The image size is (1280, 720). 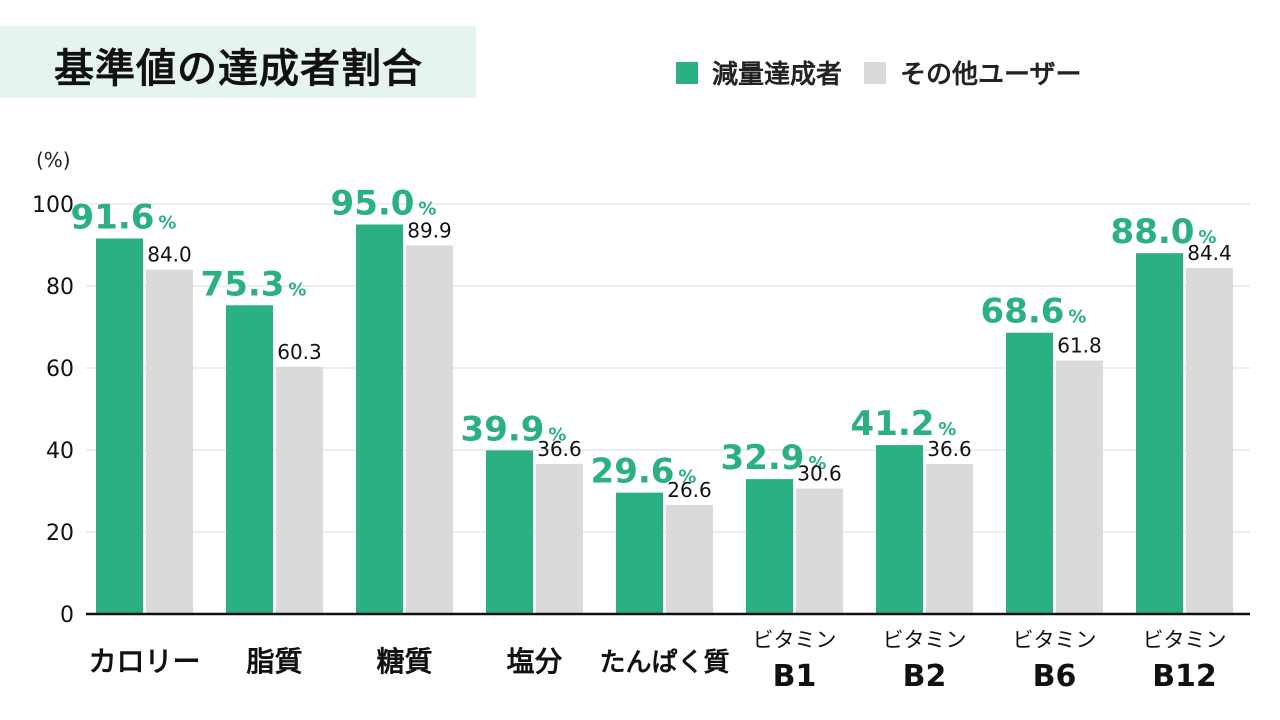 I want to click on legend-label-others: その他ユーザー, so click(x=991, y=75).